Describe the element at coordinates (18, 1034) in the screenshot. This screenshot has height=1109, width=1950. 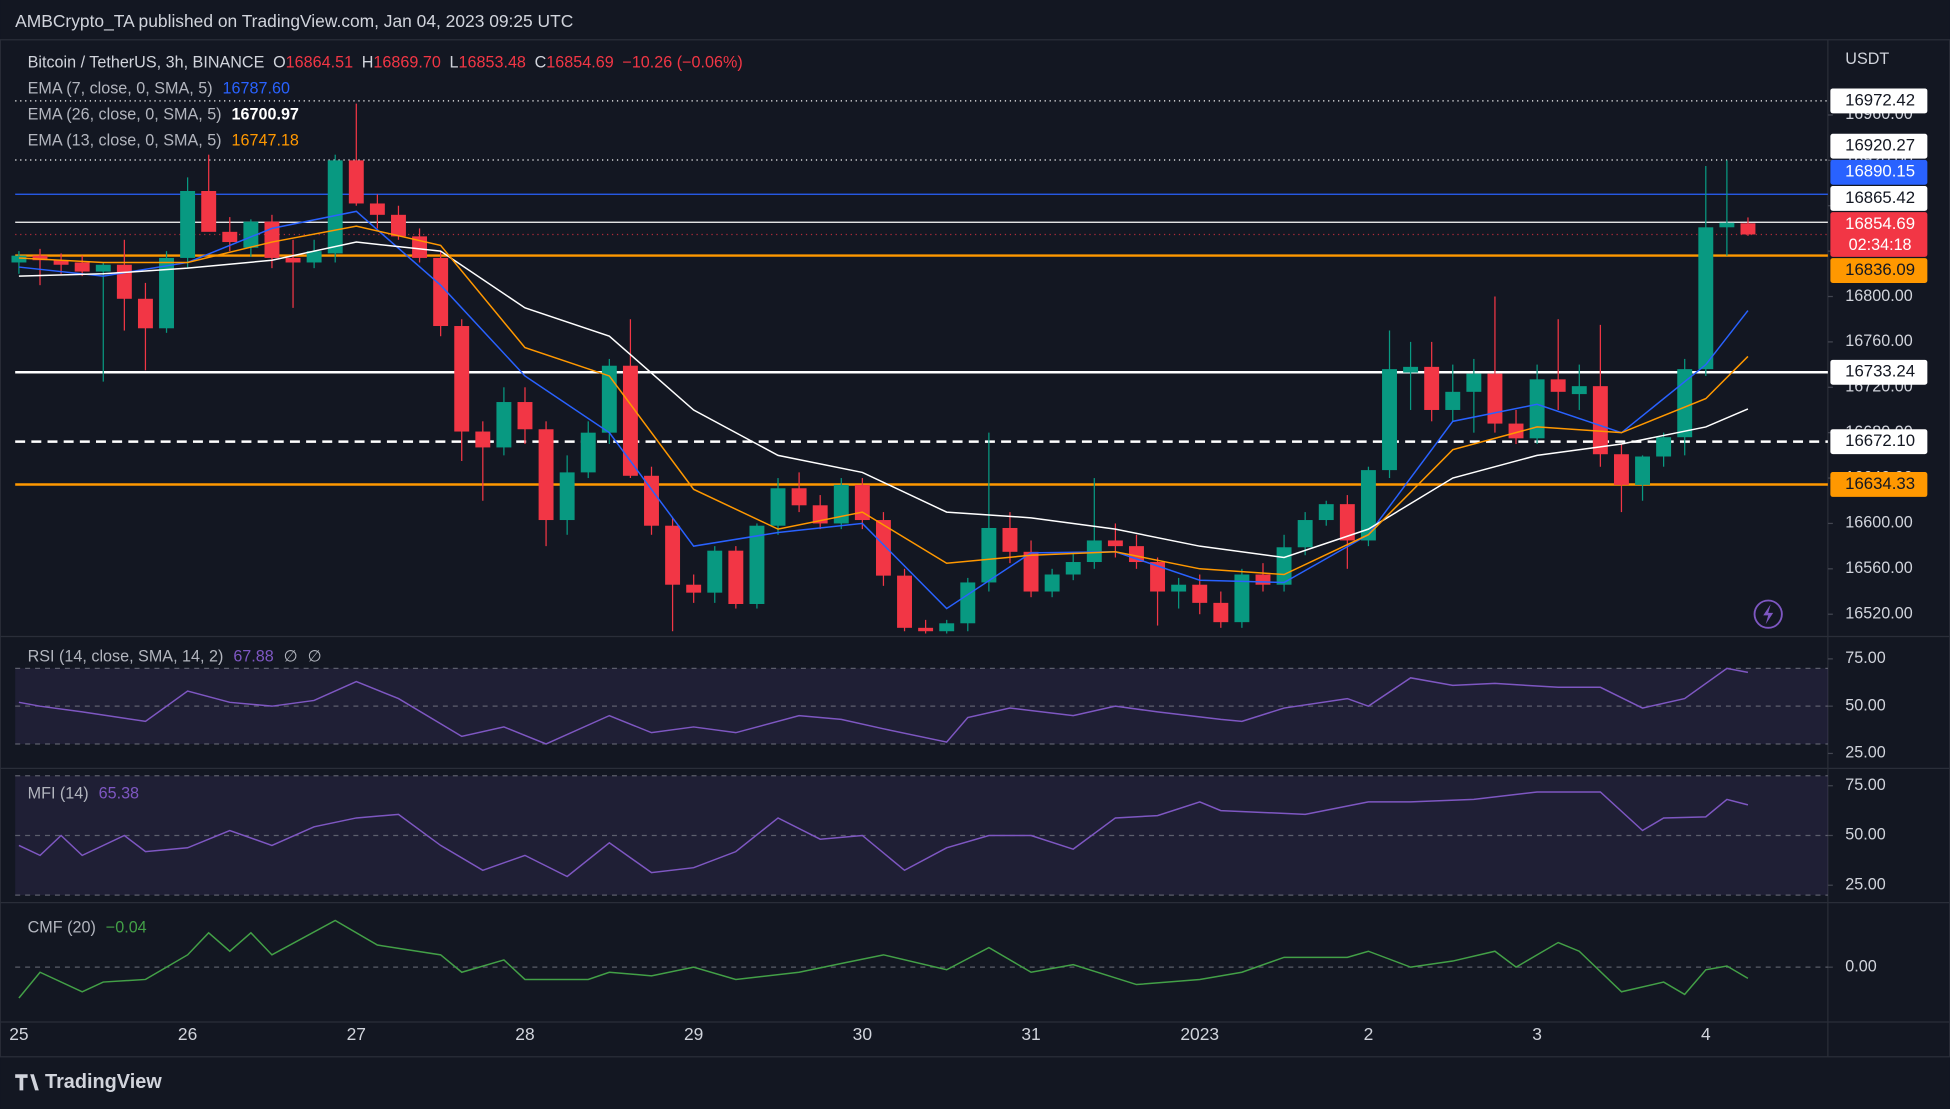
I see `x-tick-label: 25` at that location.